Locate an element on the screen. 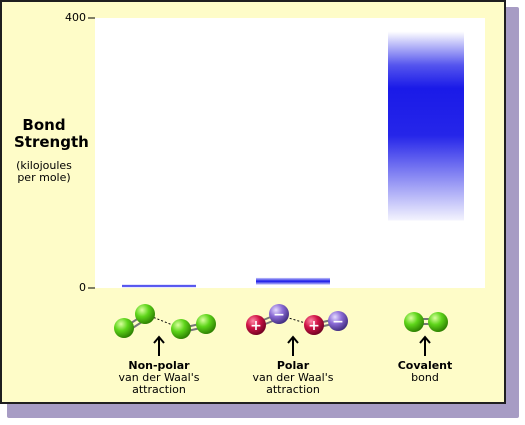 This screenshot has width=525, height=425. covalent-molecule is located at coordinates (426, 322).